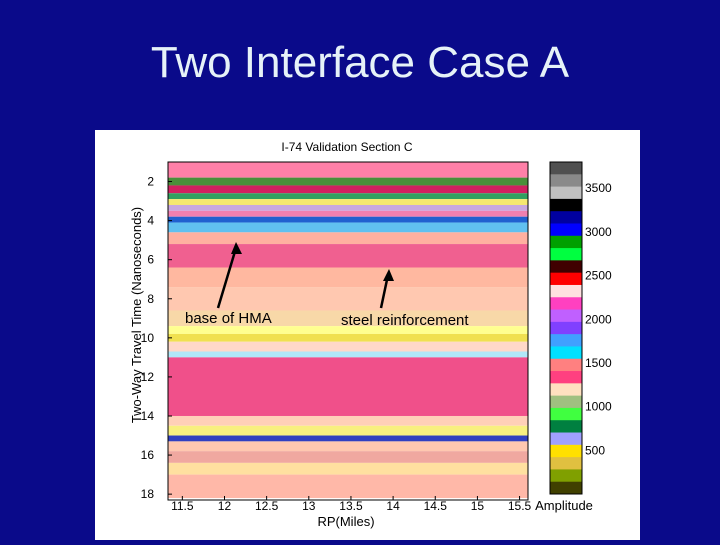  I want to click on y-tick-label-5: 12, so click(148, 377).